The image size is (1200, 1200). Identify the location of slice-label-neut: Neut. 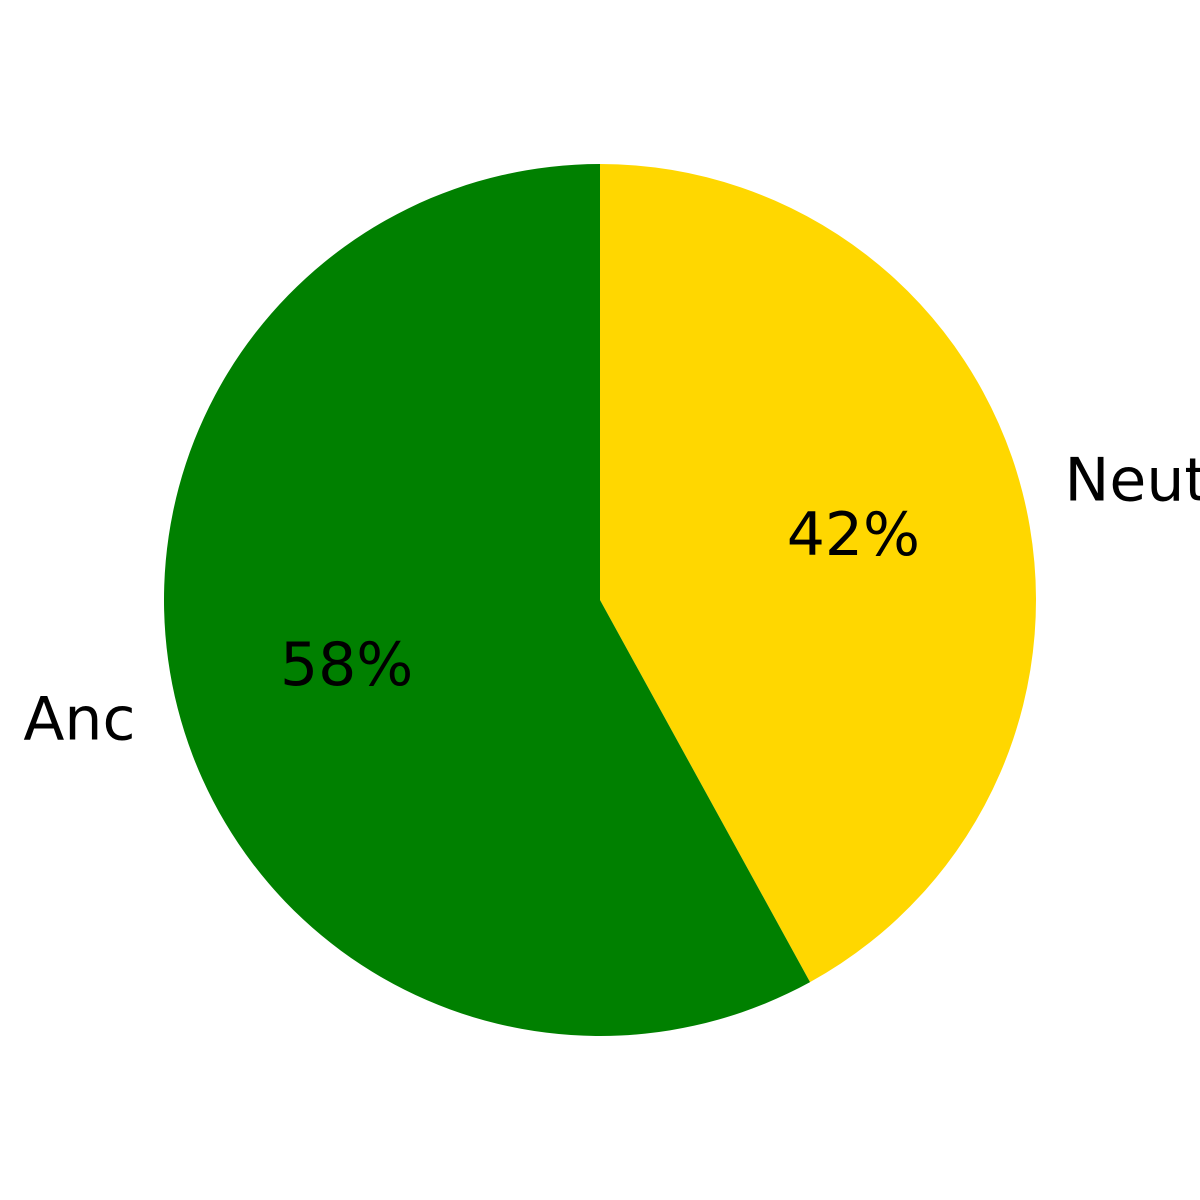
(1132, 481).